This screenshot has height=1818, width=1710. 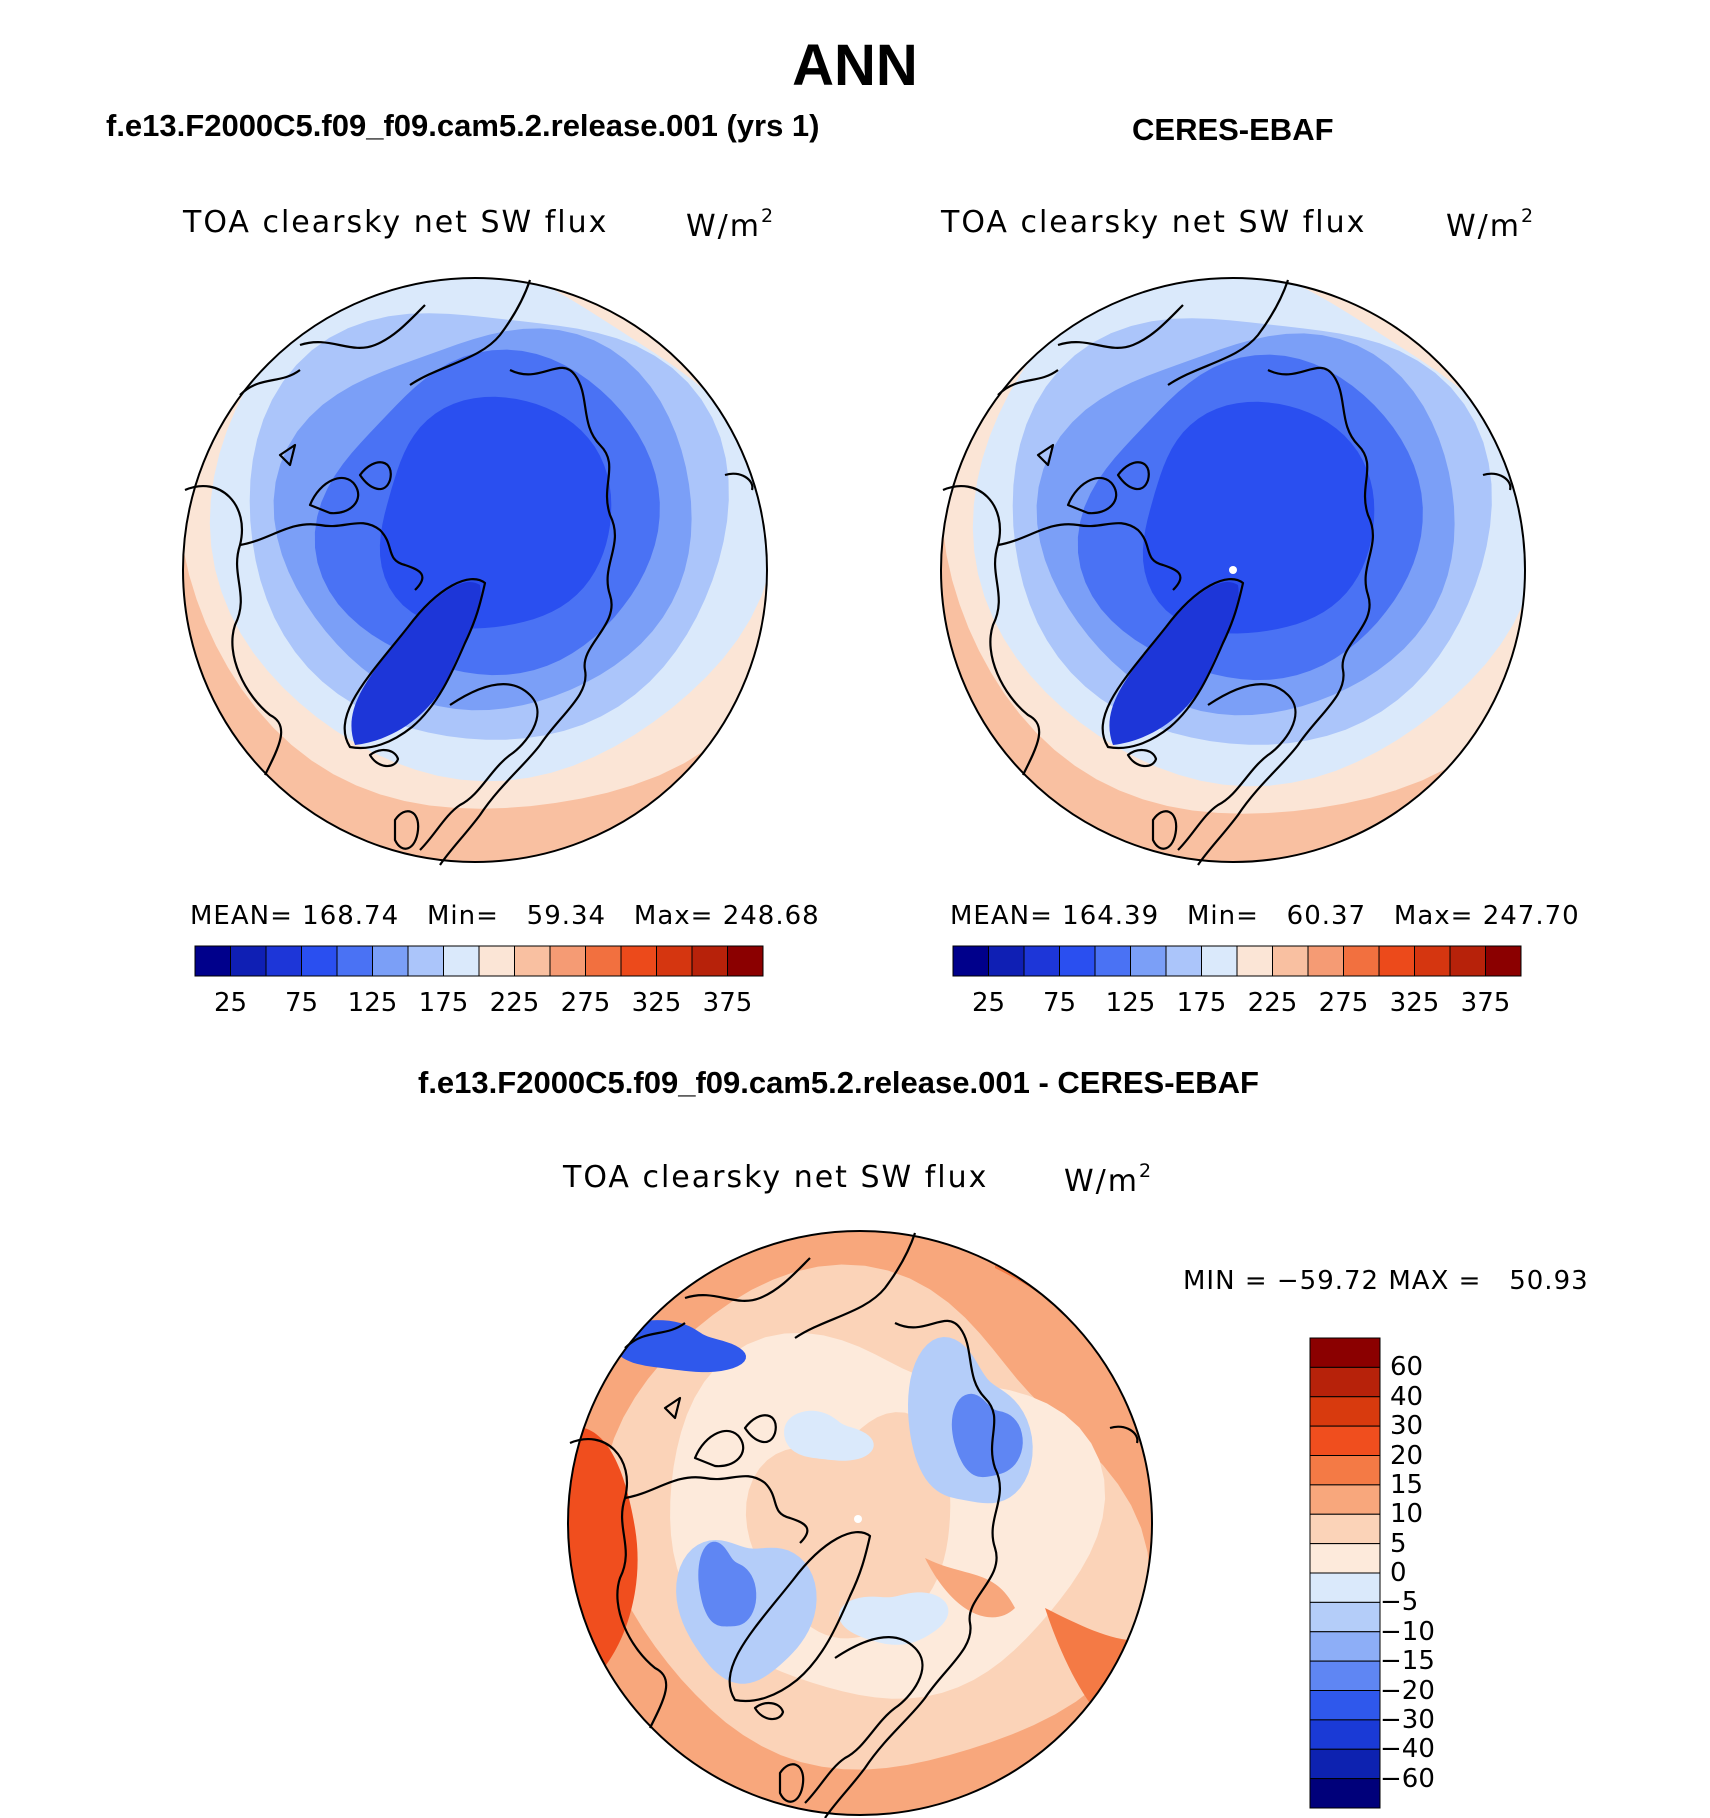 I want to click on panel-1-variable-label: TOA clearsky net SW flux, so click(x=396, y=222).